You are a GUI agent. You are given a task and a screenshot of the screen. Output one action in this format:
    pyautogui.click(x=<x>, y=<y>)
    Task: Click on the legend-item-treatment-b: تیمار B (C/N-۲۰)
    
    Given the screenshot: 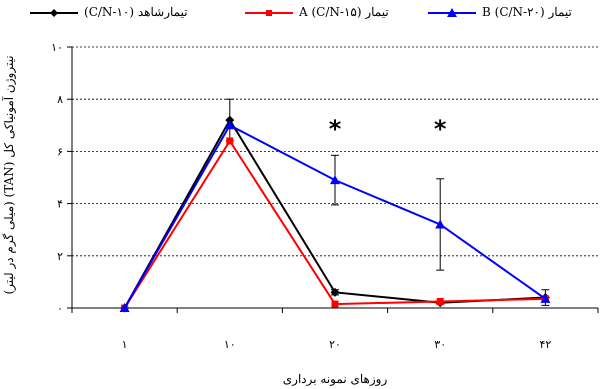 What is the action you would take?
    pyautogui.click(x=500, y=12)
    